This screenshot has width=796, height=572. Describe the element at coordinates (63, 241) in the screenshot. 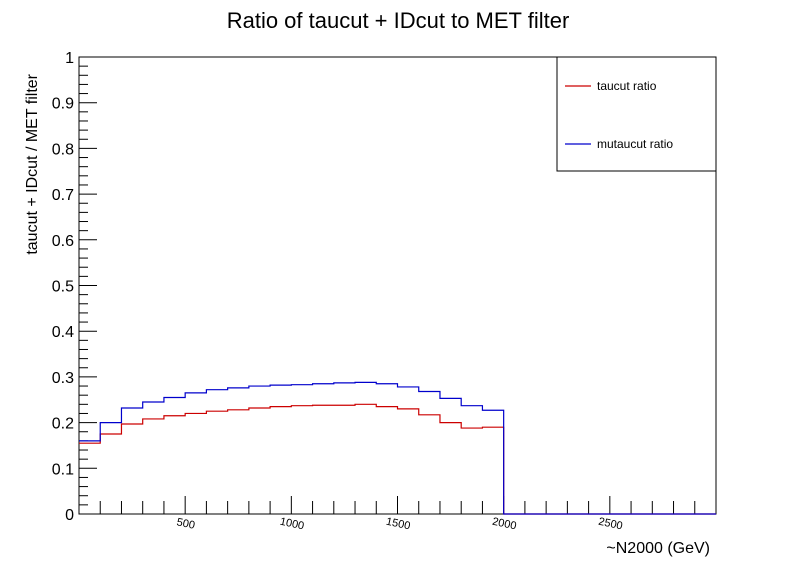

I see `y-tick-label: 0.6` at that location.